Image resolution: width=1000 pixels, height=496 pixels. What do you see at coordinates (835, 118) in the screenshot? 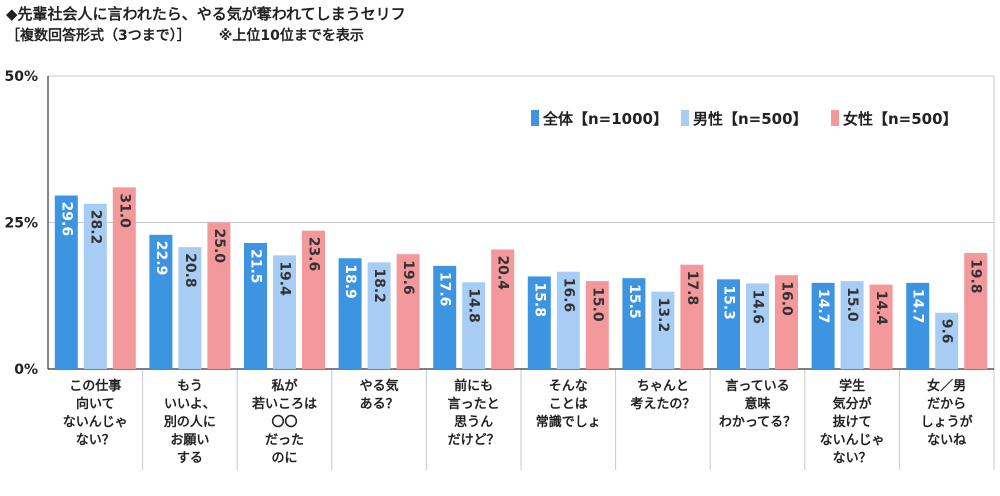
I see `legend-swatch-female` at bounding box center [835, 118].